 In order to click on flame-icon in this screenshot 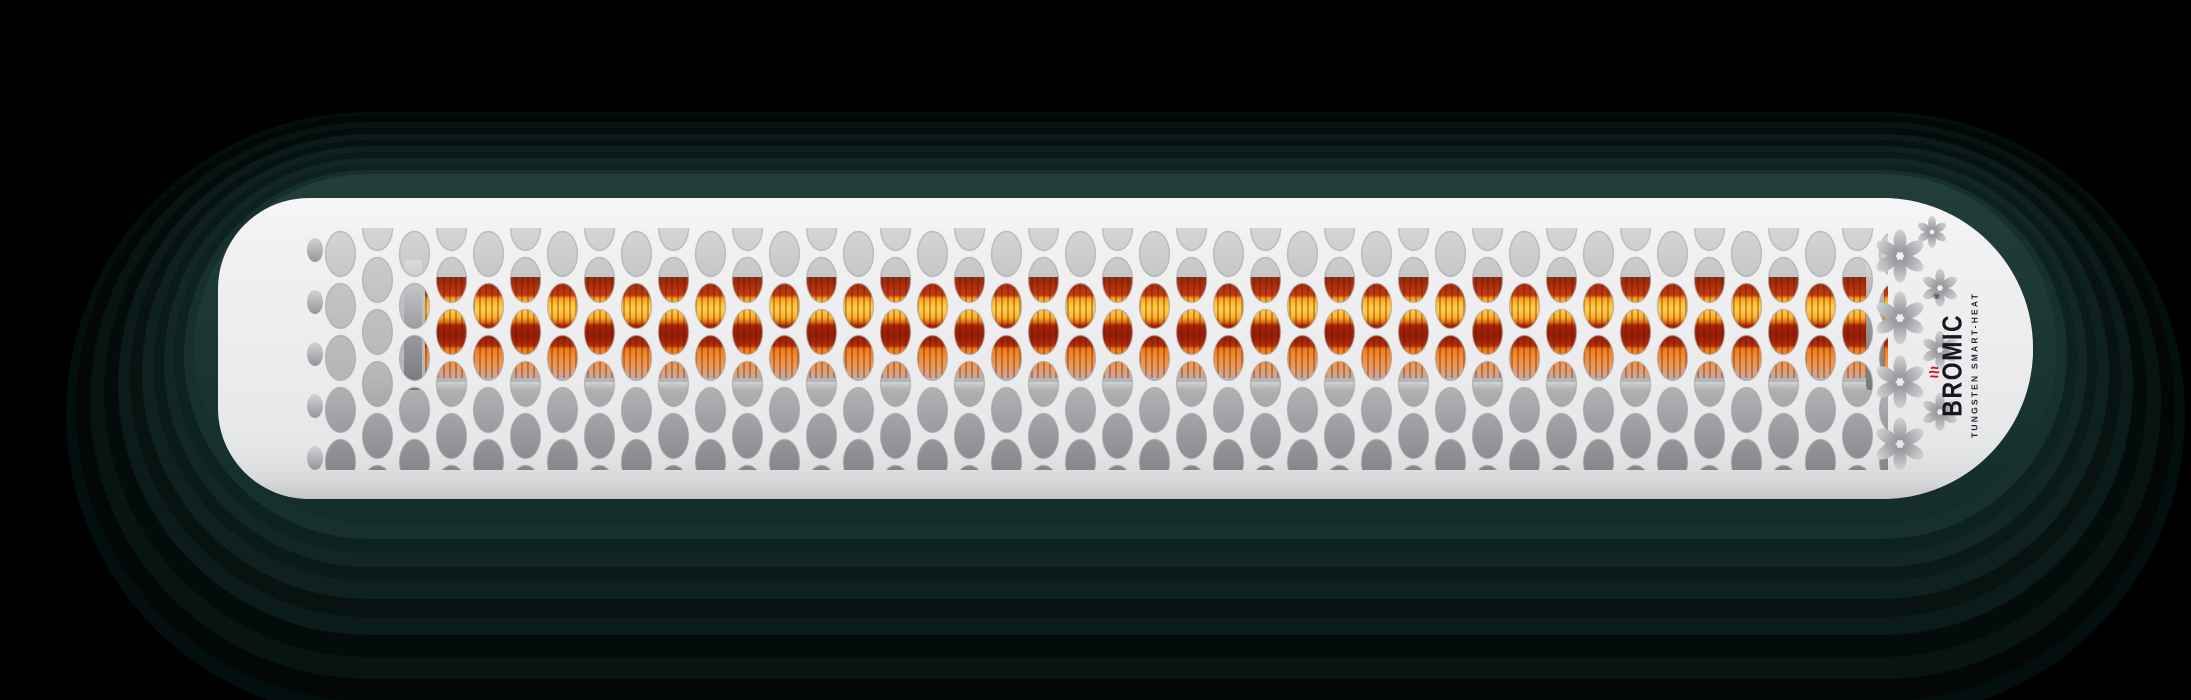, I will do `click(1934, 372)`.